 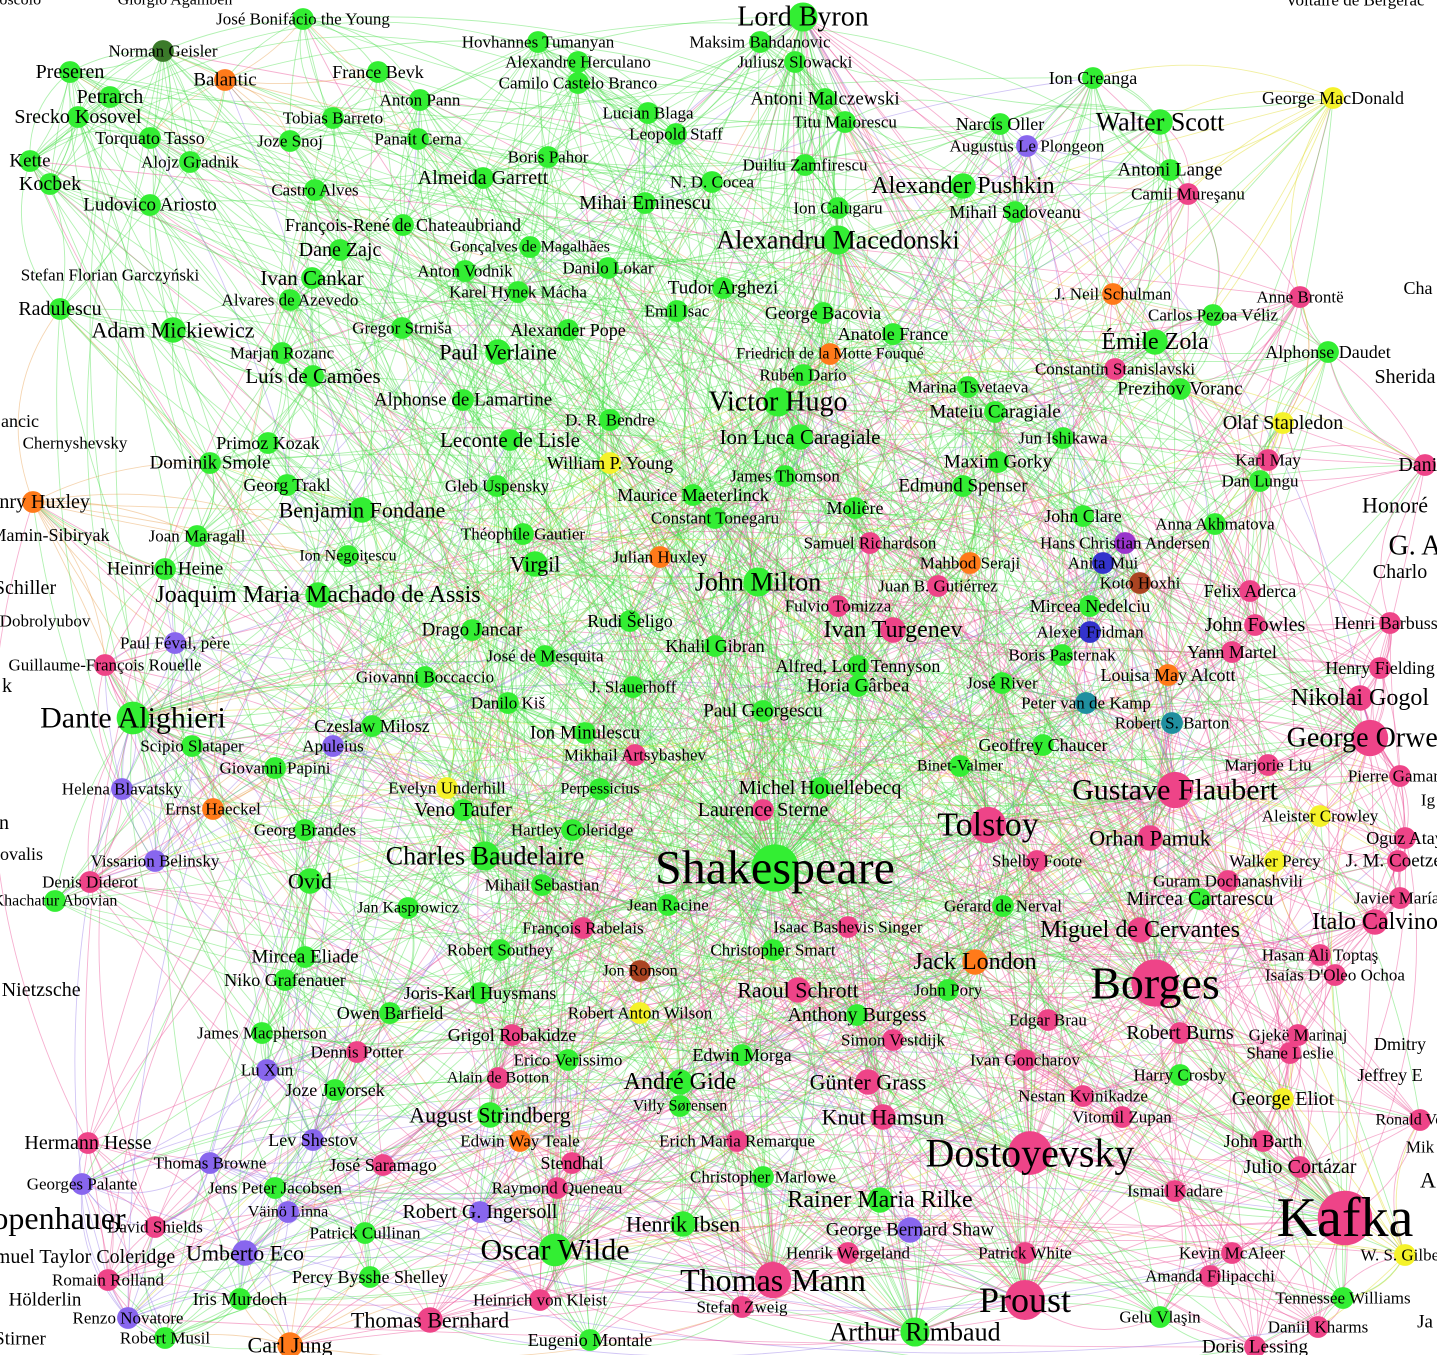 What do you see at coordinates (472, 630) in the screenshot?
I see `node-drago-jancar` at bounding box center [472, 630].